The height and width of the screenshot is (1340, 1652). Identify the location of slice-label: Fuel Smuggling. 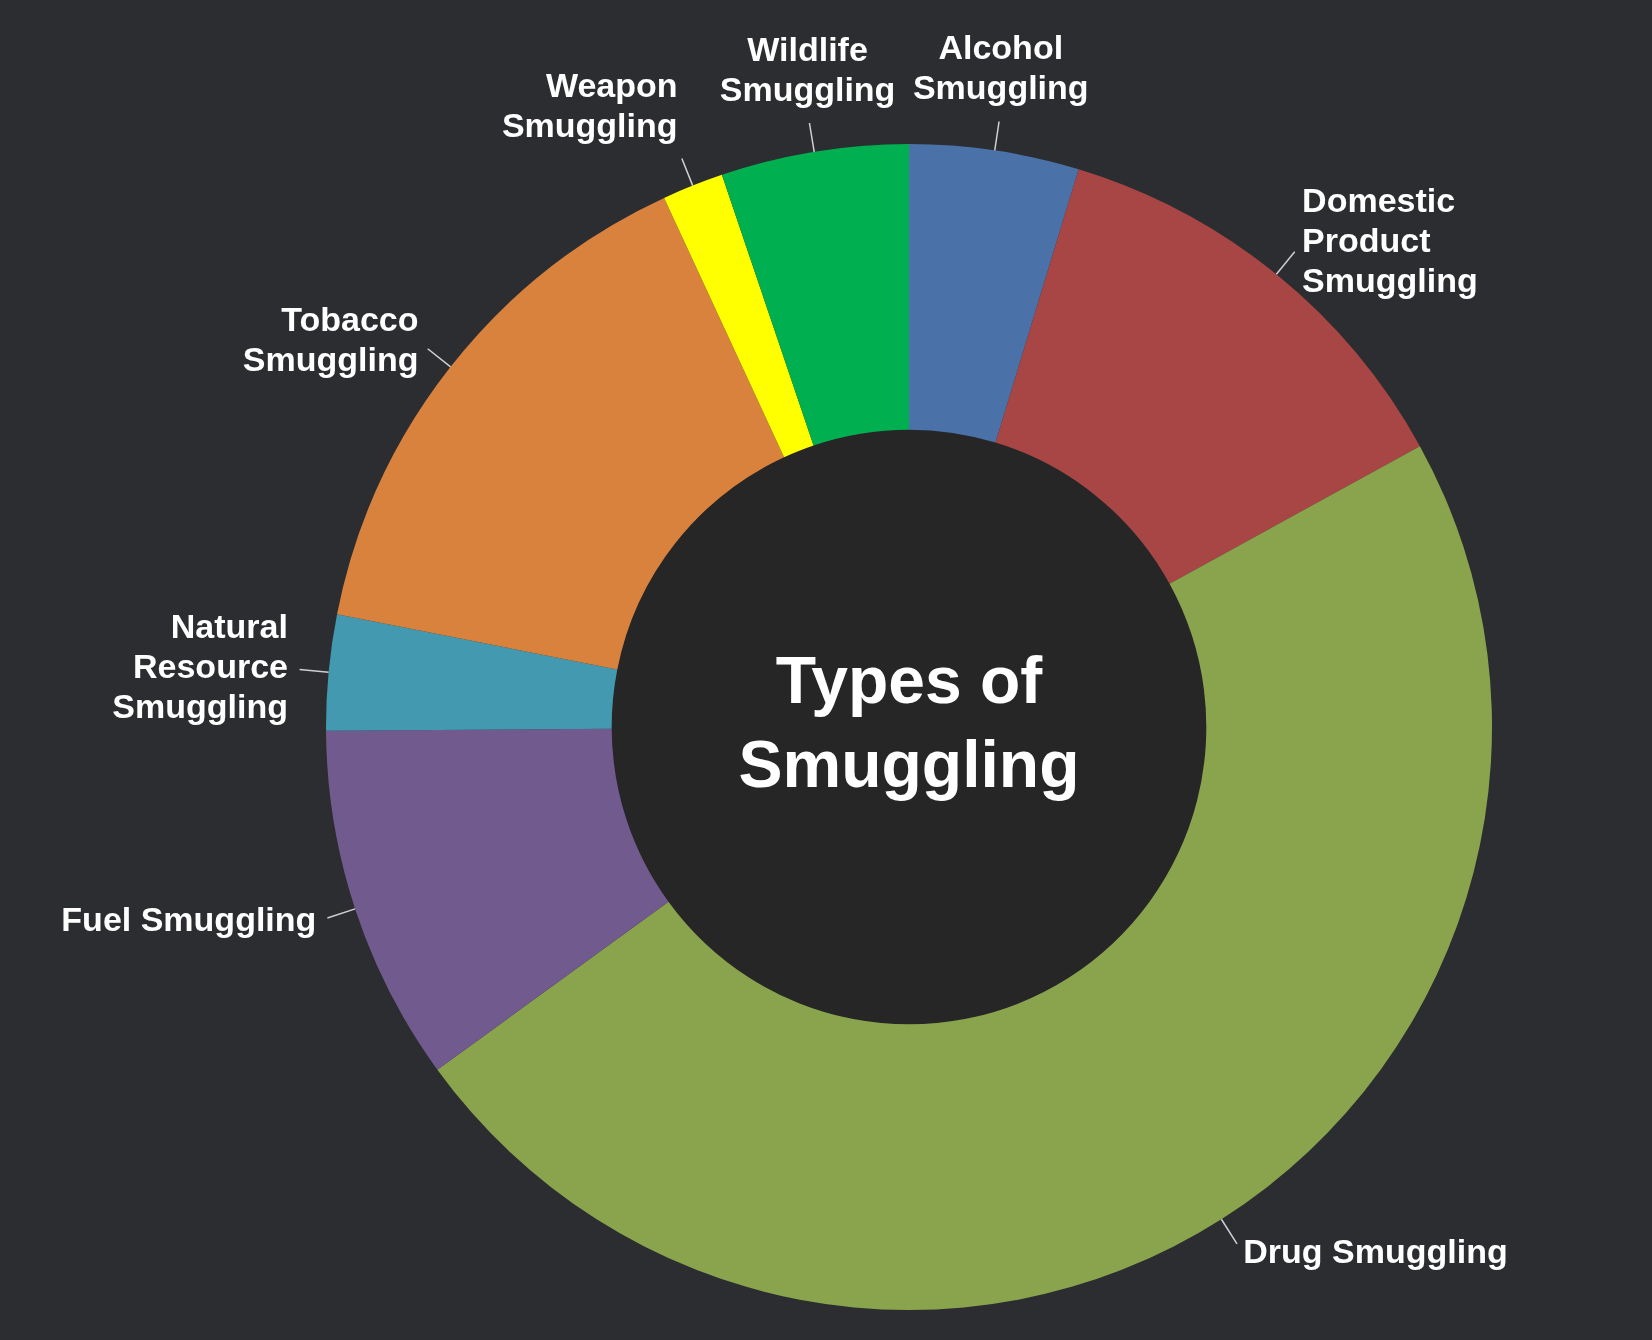
(189, 919).